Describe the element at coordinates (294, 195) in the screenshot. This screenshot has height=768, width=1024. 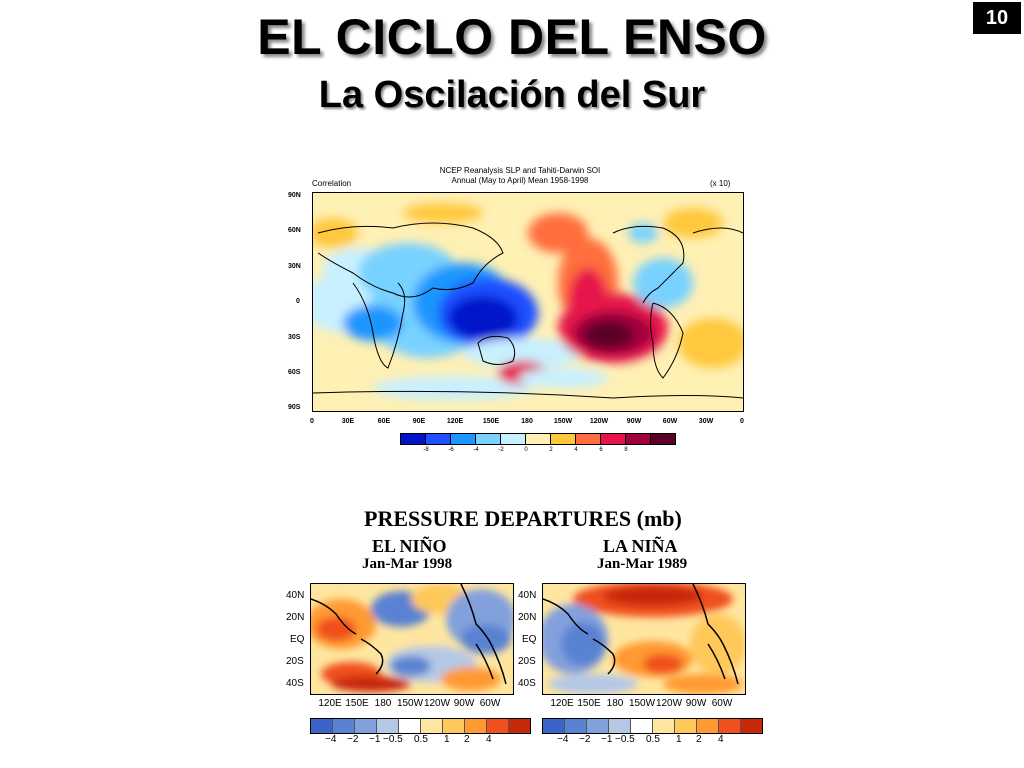
I see `map-ytick: 90N` at that location.